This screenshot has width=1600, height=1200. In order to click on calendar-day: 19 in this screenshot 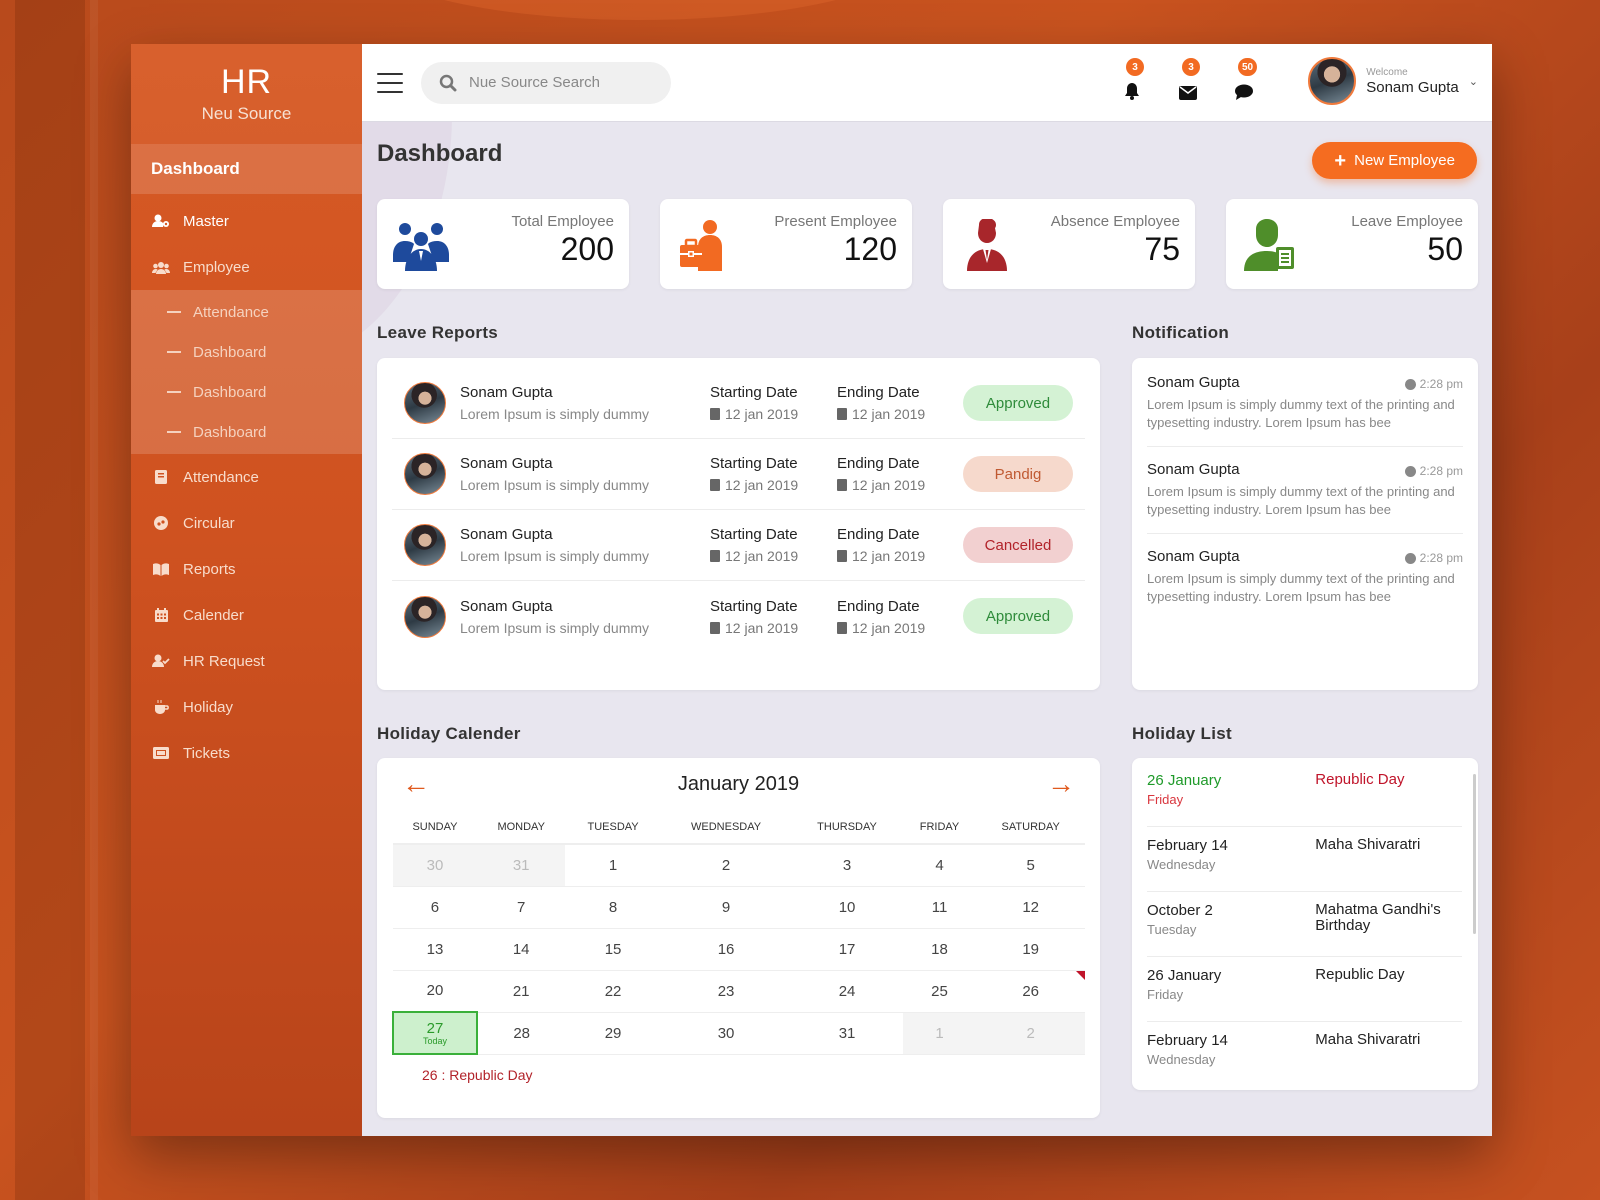, I will do `click(1030, 949)`.